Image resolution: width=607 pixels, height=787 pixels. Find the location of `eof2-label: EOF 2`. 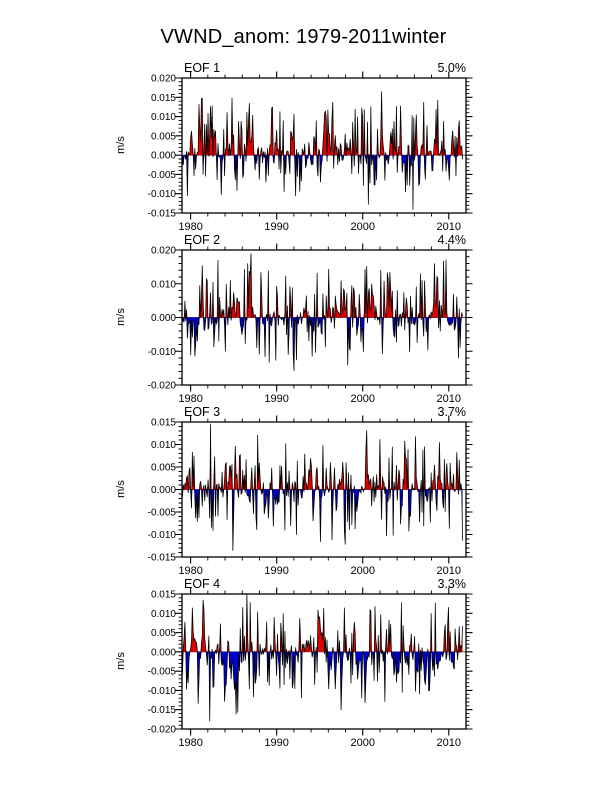

eof2-label: EOF 2 is located at coordinates (202, 240).